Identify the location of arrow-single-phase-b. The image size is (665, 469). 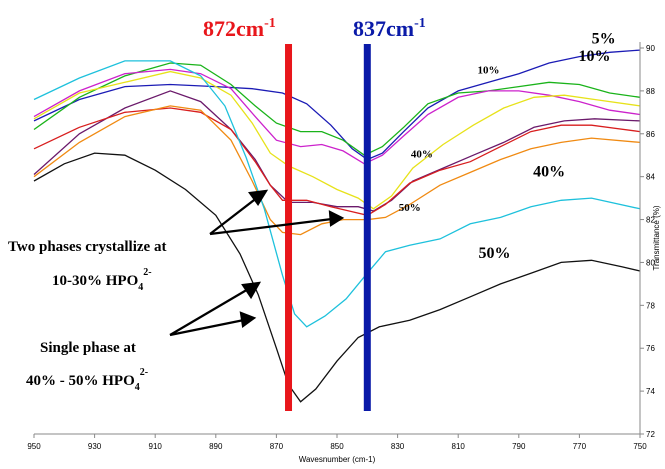
(207, 327).